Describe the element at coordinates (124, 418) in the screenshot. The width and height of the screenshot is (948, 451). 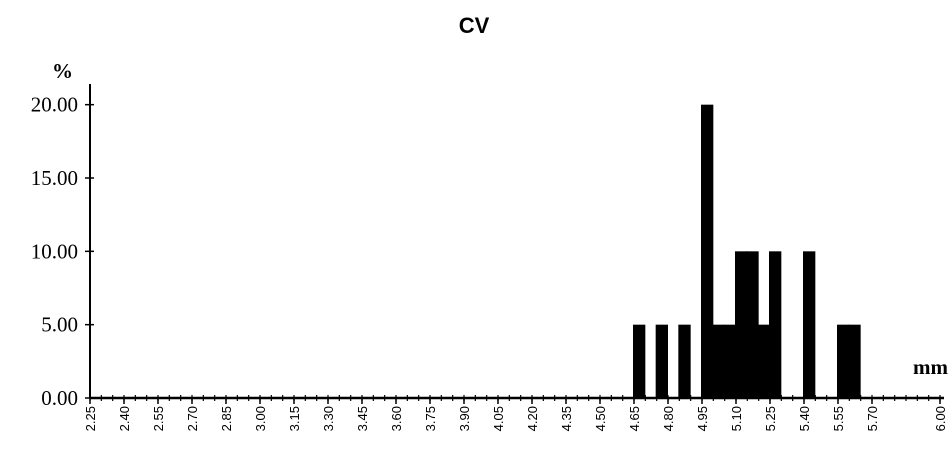
I see `x-tick-label: 2.40` at that location.